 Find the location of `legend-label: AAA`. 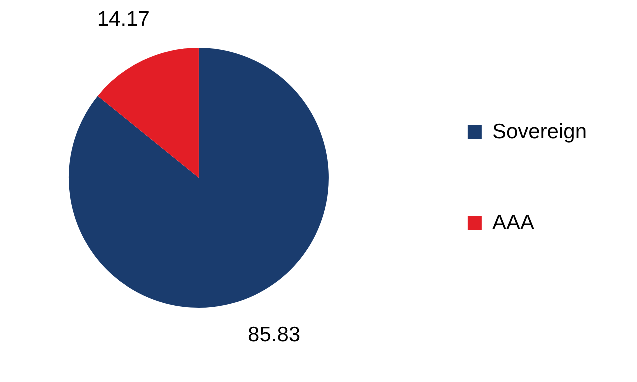

legend-label: AAA is located at coordinates (513, 222).